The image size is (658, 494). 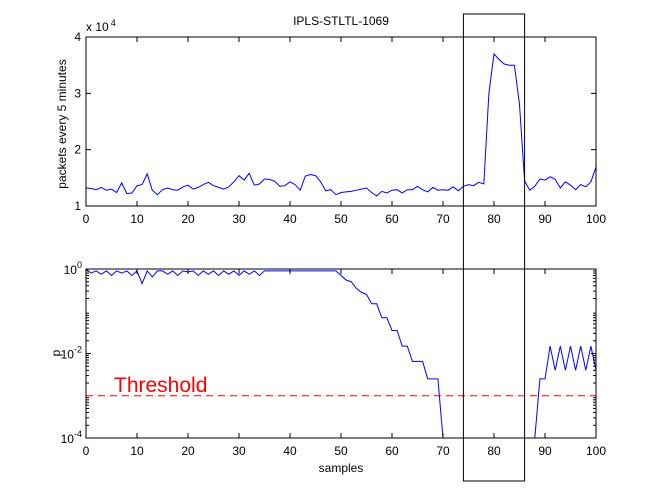 I want to click on y-tick-label: 3, so click(x=77, y=93).